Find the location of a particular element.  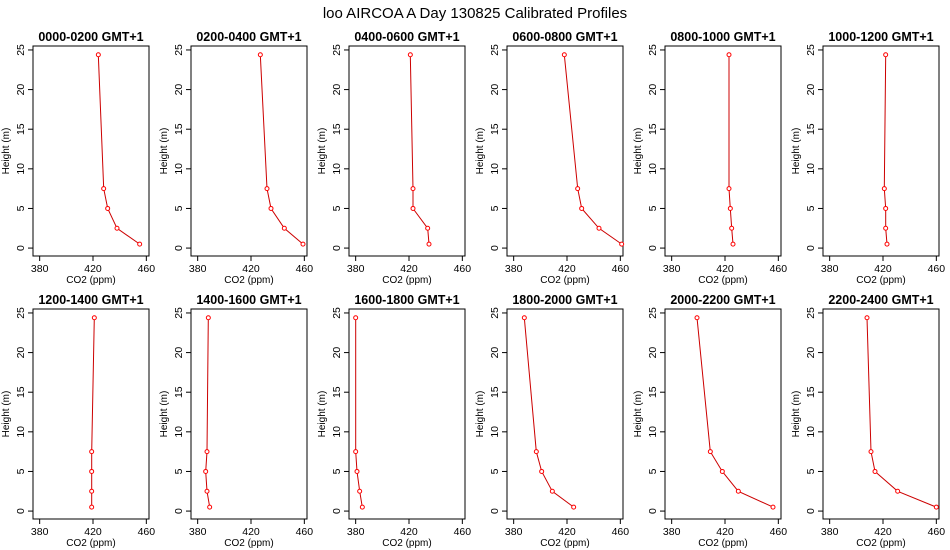

panel-title: 0400-0600 GMT+1 is located at coordinates (406, 37).